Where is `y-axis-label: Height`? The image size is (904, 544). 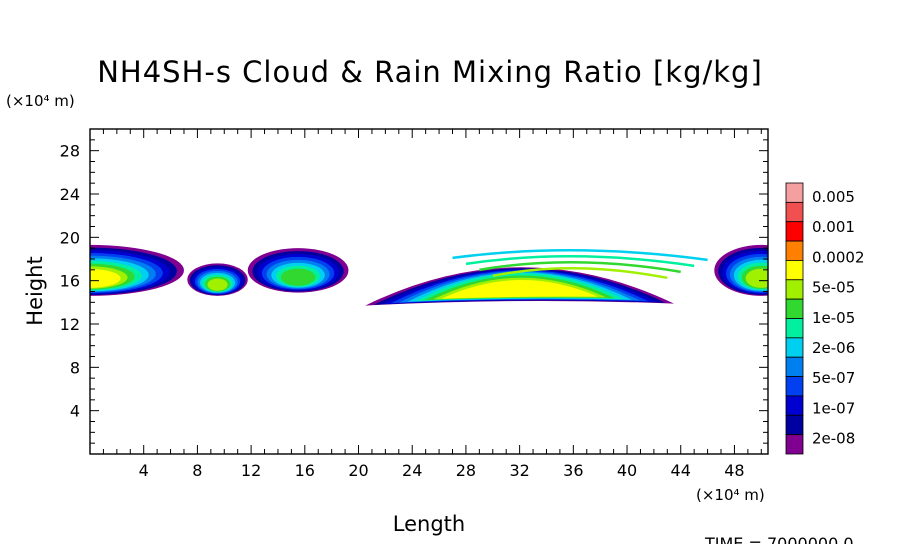
y-axis-label: Height is located at coordinates (35, 290).